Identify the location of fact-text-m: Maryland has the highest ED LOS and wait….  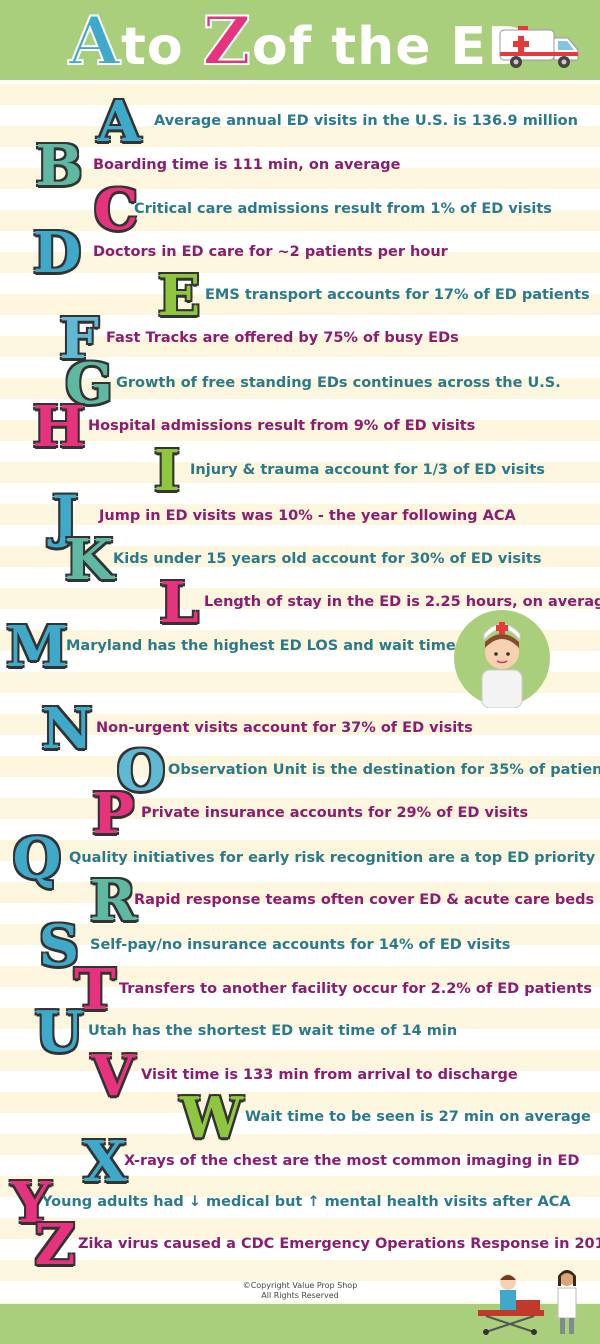
(265, 646).